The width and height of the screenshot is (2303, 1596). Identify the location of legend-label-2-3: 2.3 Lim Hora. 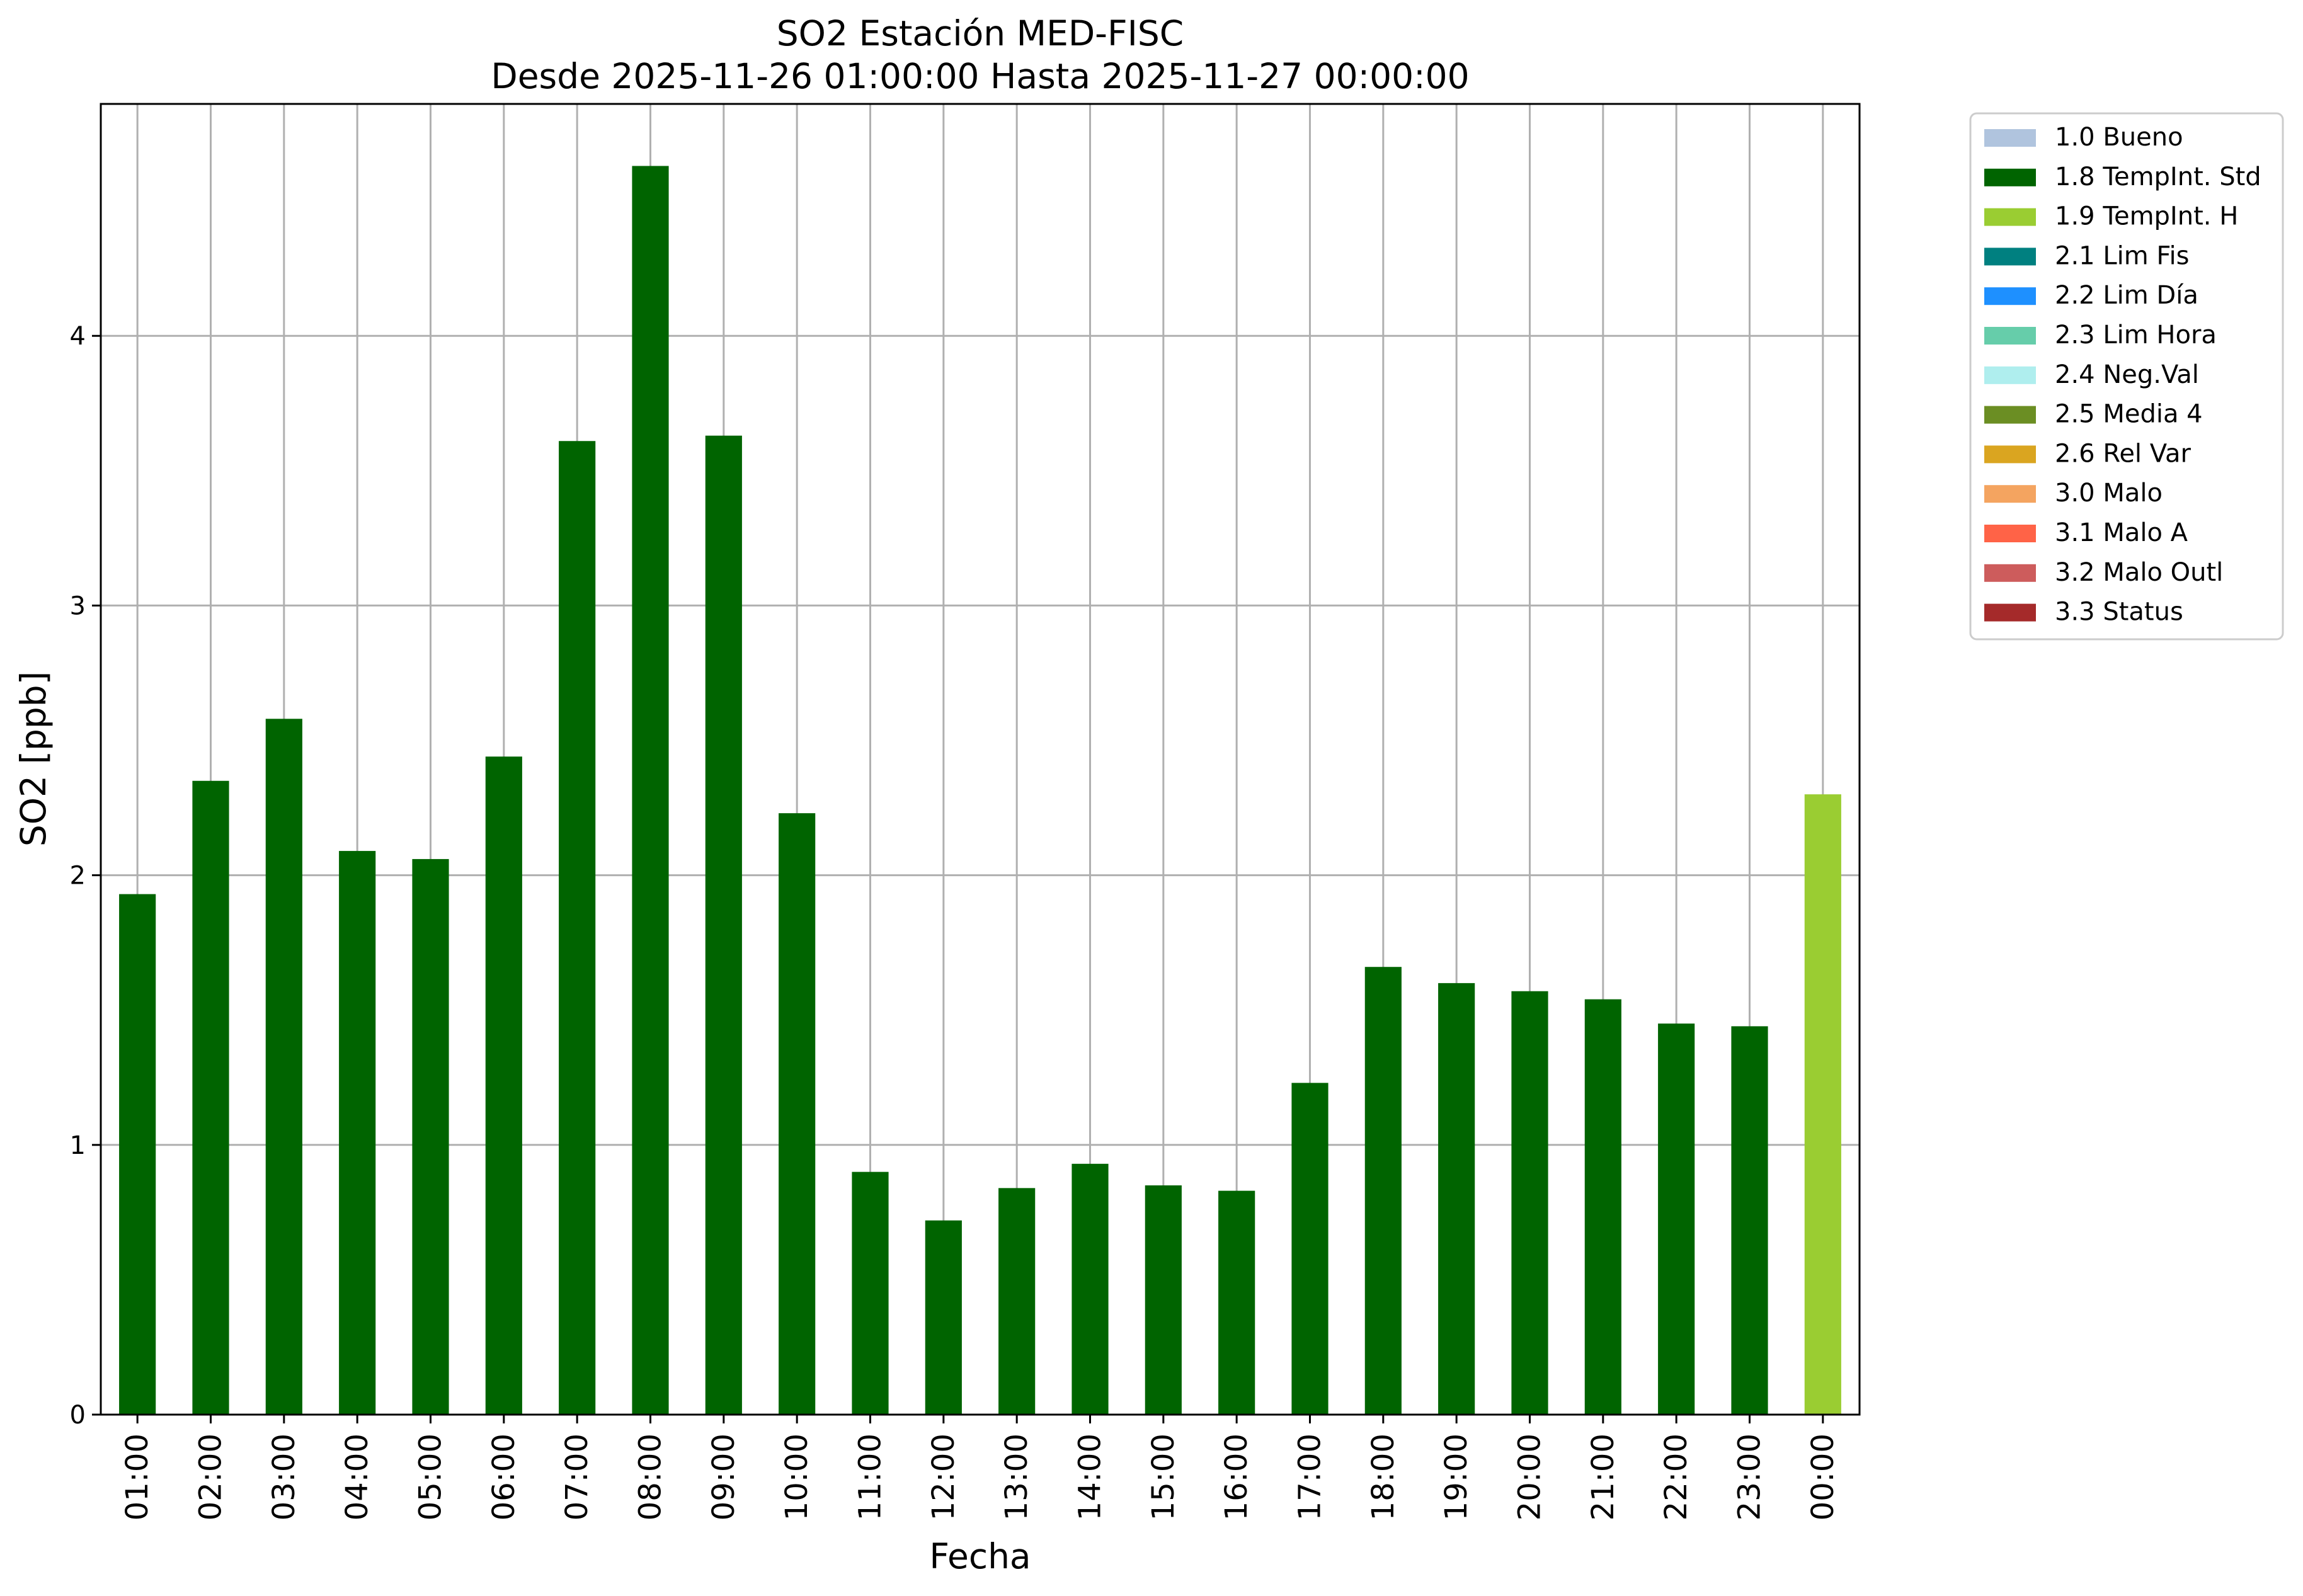
(2136, 335).